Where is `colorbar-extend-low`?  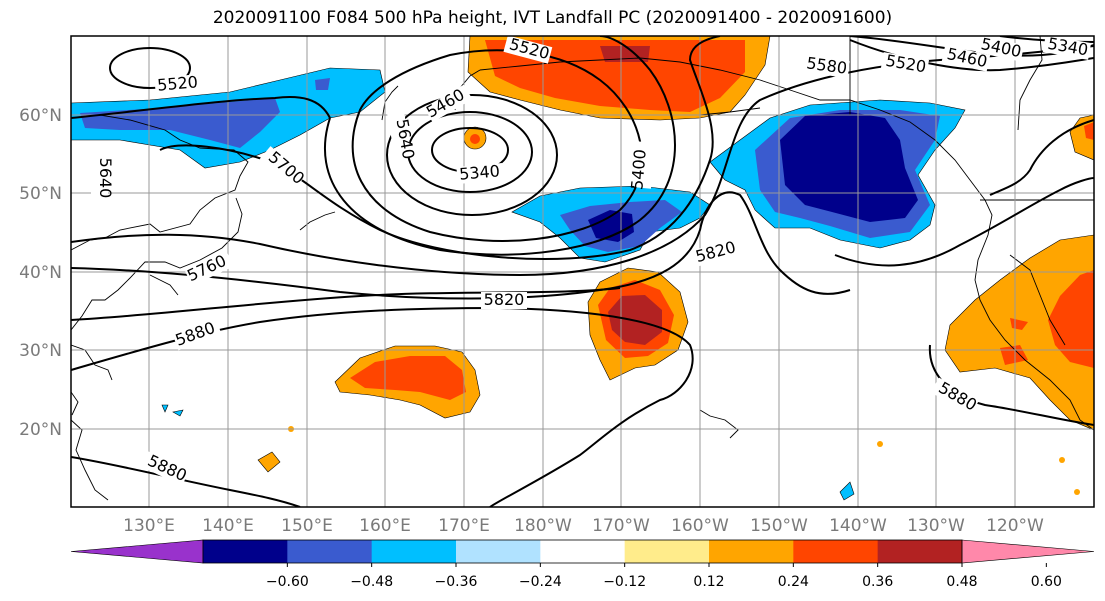
colorbar-extend-low is located at coordinates (137, 551).